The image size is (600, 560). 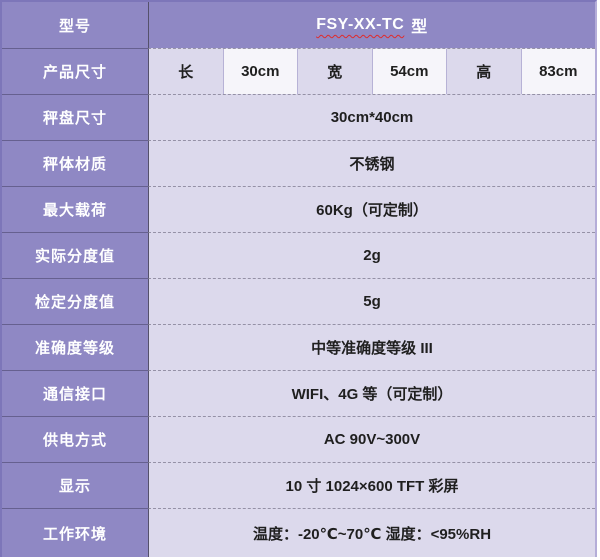 I want to click on table-row-comm-interface: 通信接口 WIFI、4G 等（可定制）, so click(x=298, y=393).